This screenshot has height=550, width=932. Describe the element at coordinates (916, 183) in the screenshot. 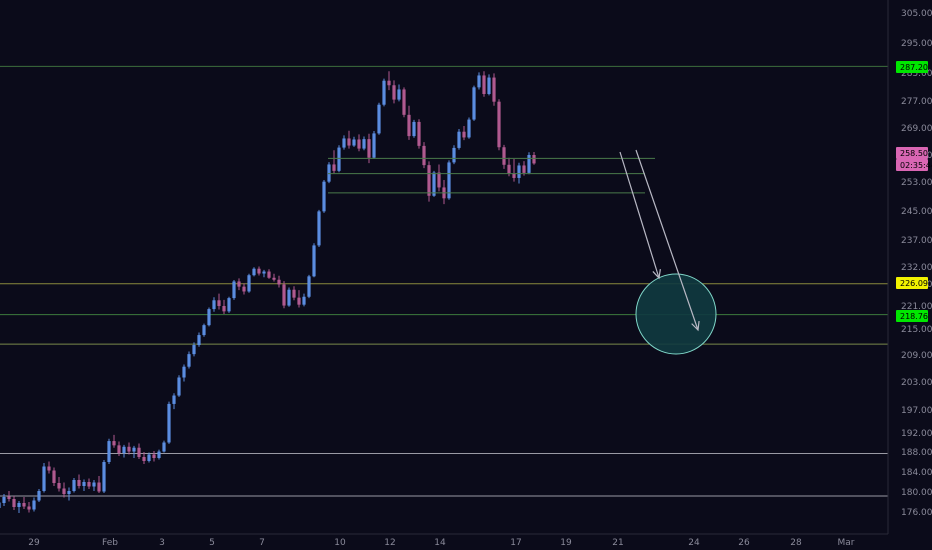

I see `price-tick-label: 253.00` at that location.